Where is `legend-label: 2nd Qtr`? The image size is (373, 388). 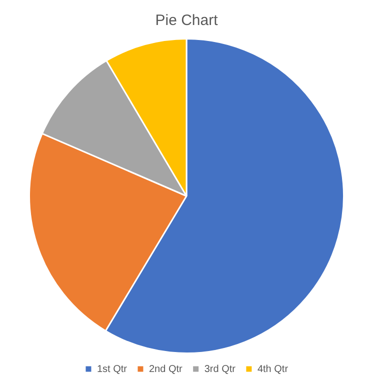
legend-label: 2nd Qtr is located at coordinates (166, 369).